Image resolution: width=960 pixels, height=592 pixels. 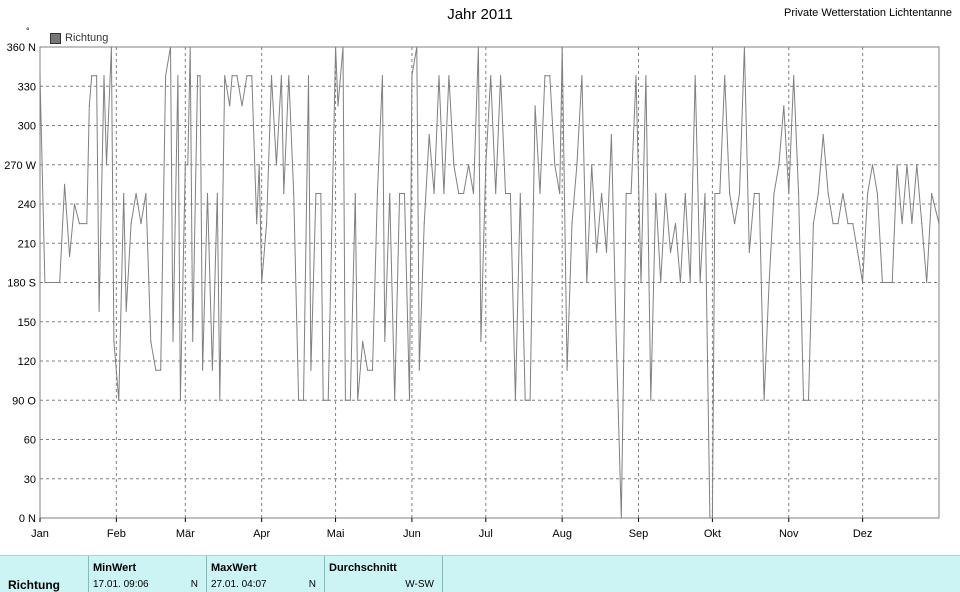 I want to click on y-tick-label: 330, so click(x=27, y=87).